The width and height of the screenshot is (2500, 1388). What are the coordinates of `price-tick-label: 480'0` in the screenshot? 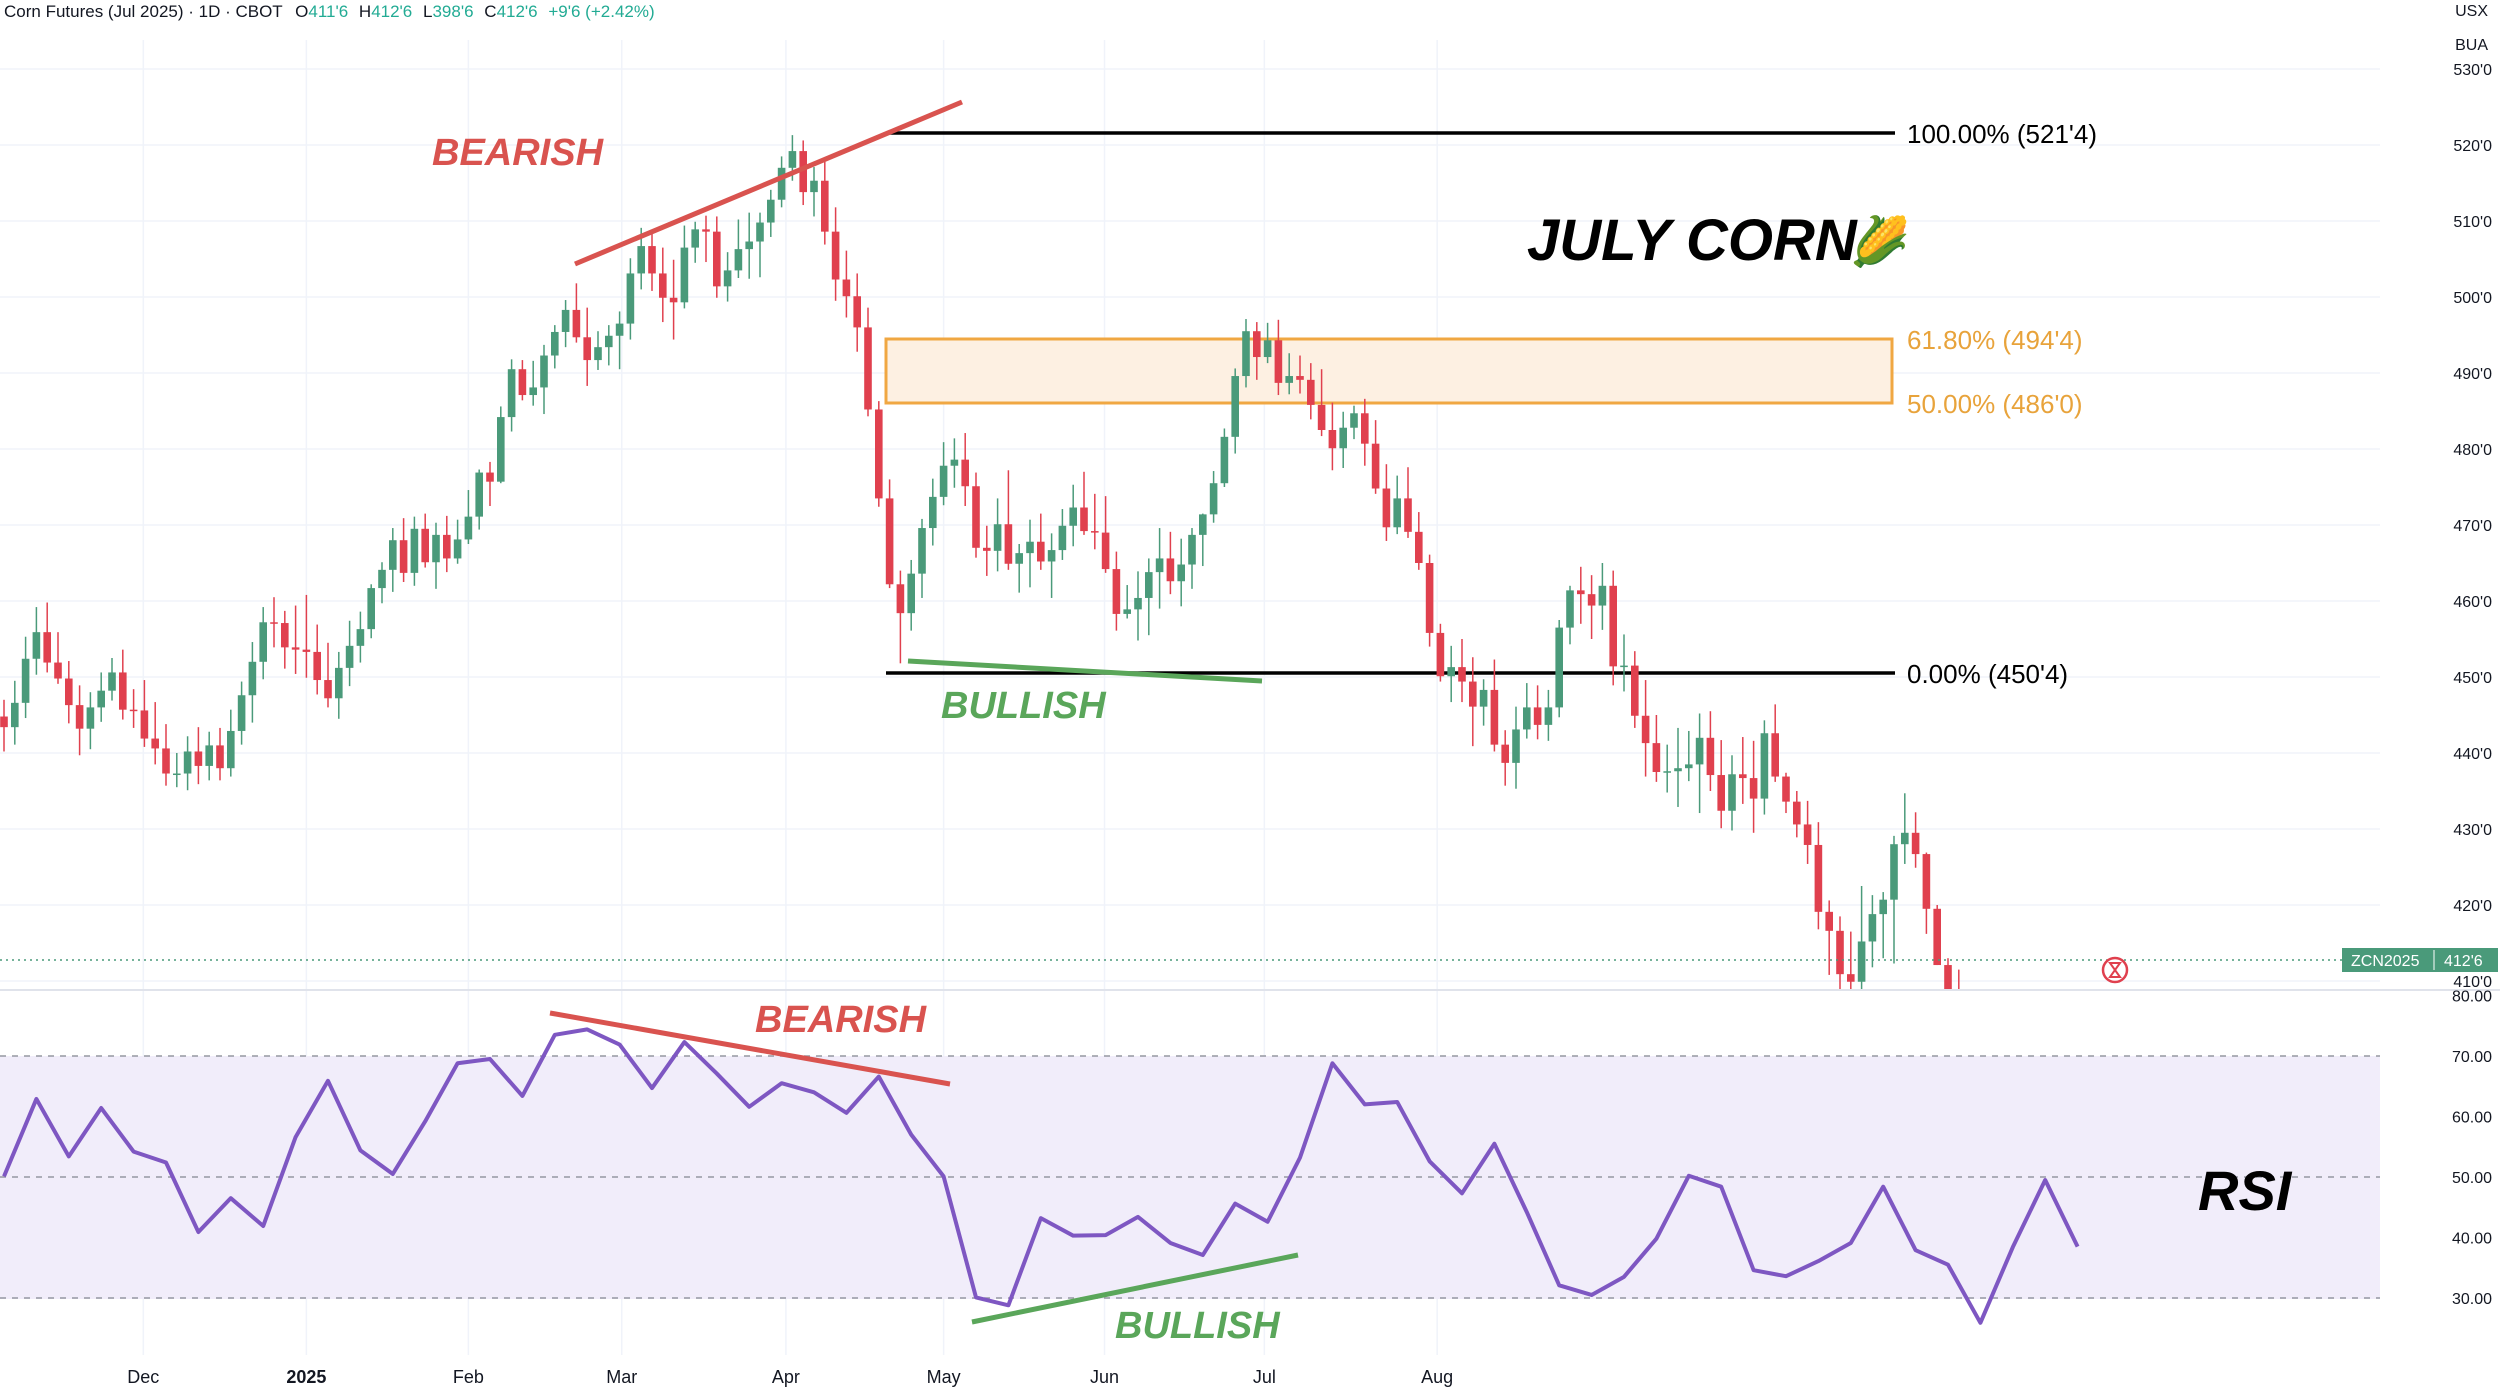 It's located at (2472, 450).